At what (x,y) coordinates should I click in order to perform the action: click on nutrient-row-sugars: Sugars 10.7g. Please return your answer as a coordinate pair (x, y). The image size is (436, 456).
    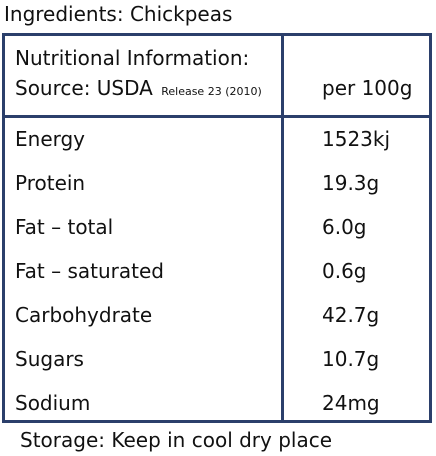
    Looking at the image, I should click on (217, 360).